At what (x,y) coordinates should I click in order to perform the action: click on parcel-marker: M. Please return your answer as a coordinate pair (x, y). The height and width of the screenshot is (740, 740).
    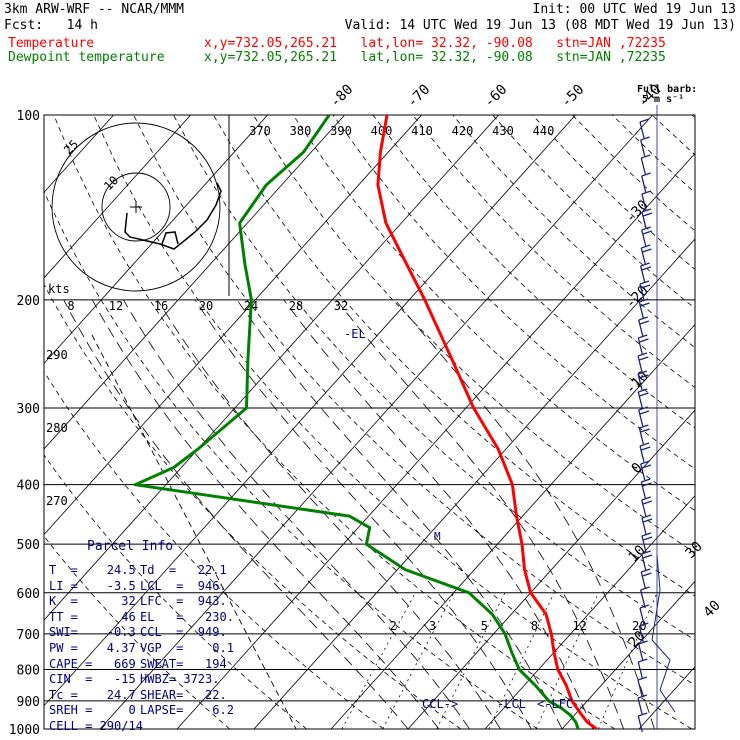
    Looking at the image, I should click on (437, 536).